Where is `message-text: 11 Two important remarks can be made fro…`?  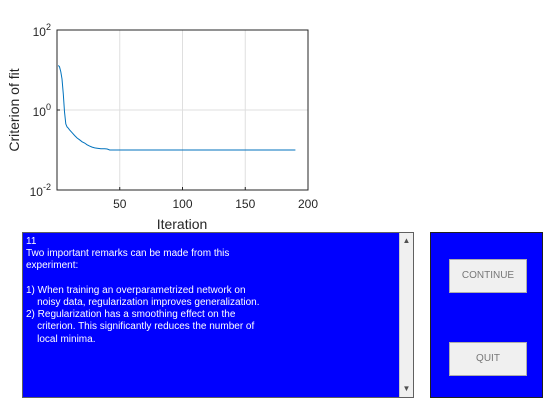 message-text: 11 Two important remarks can be made fro… is located at coordinates (143, 290).